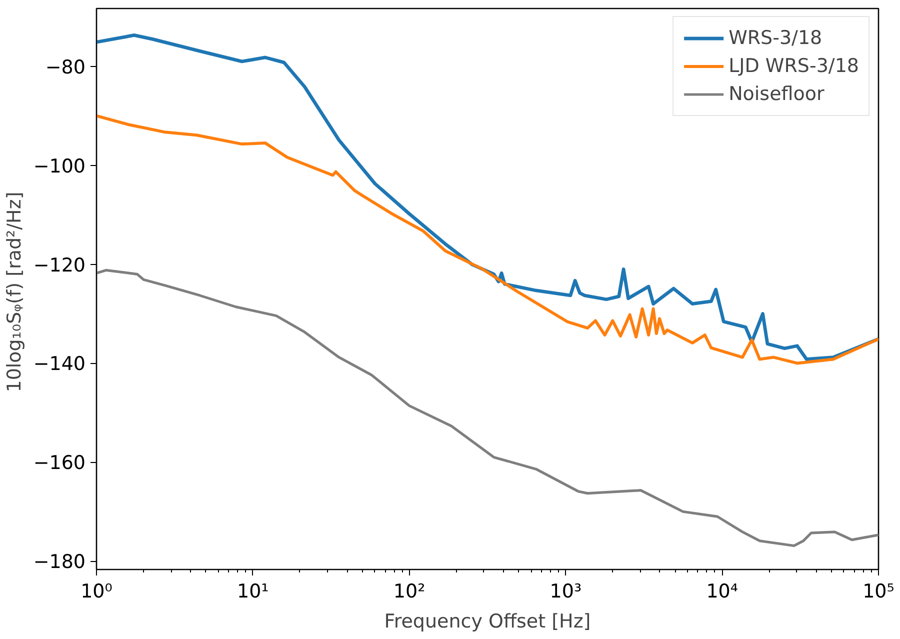 The width and height of the screenshot is (900, 639). I want to click on x-tick-label: 10⁰, so click(96, 591).